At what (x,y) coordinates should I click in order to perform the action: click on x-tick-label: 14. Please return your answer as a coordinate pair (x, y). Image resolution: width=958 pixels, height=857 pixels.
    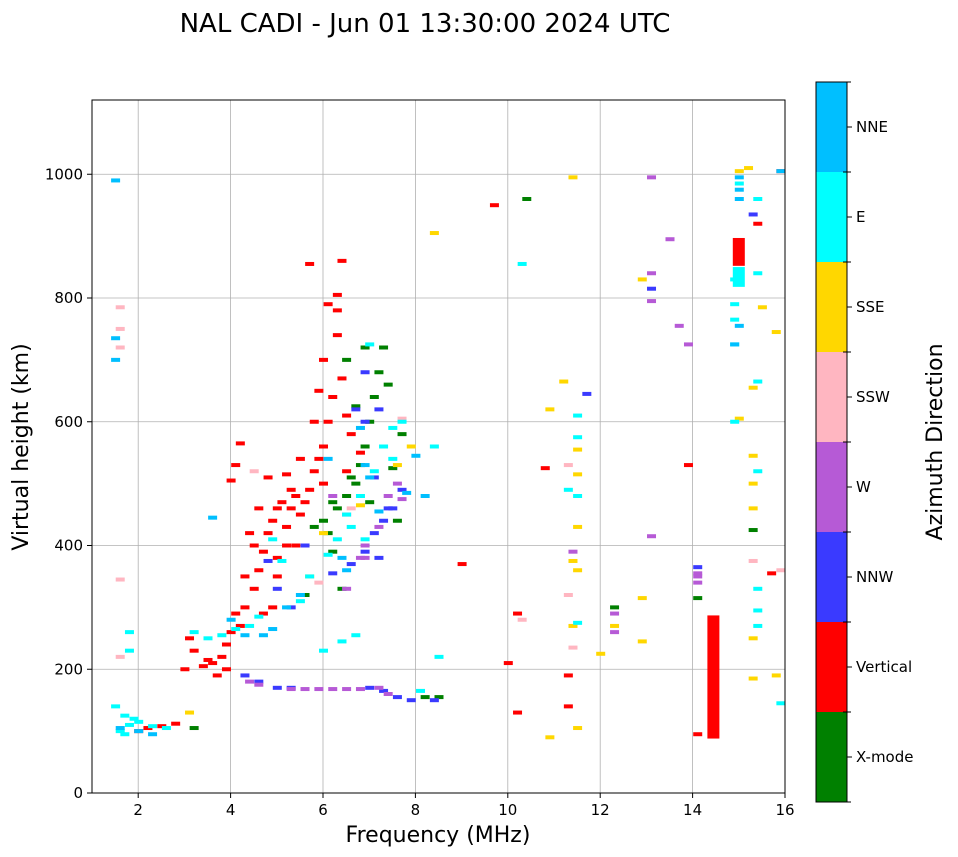
    Looking at the image, I should click on (692, 810).